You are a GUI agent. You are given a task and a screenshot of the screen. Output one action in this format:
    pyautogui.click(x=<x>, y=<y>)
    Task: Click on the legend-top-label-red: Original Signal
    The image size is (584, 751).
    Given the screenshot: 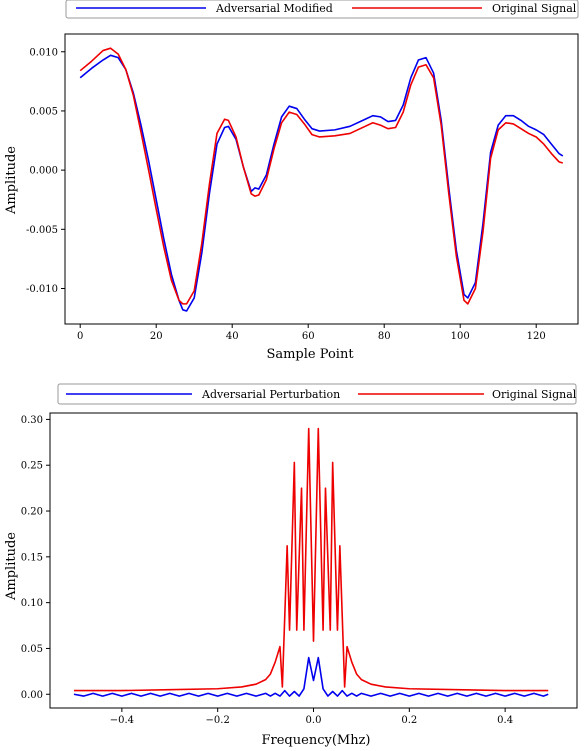 What is the action you would take?
    pyautogui.click(x=534, y=8)
    